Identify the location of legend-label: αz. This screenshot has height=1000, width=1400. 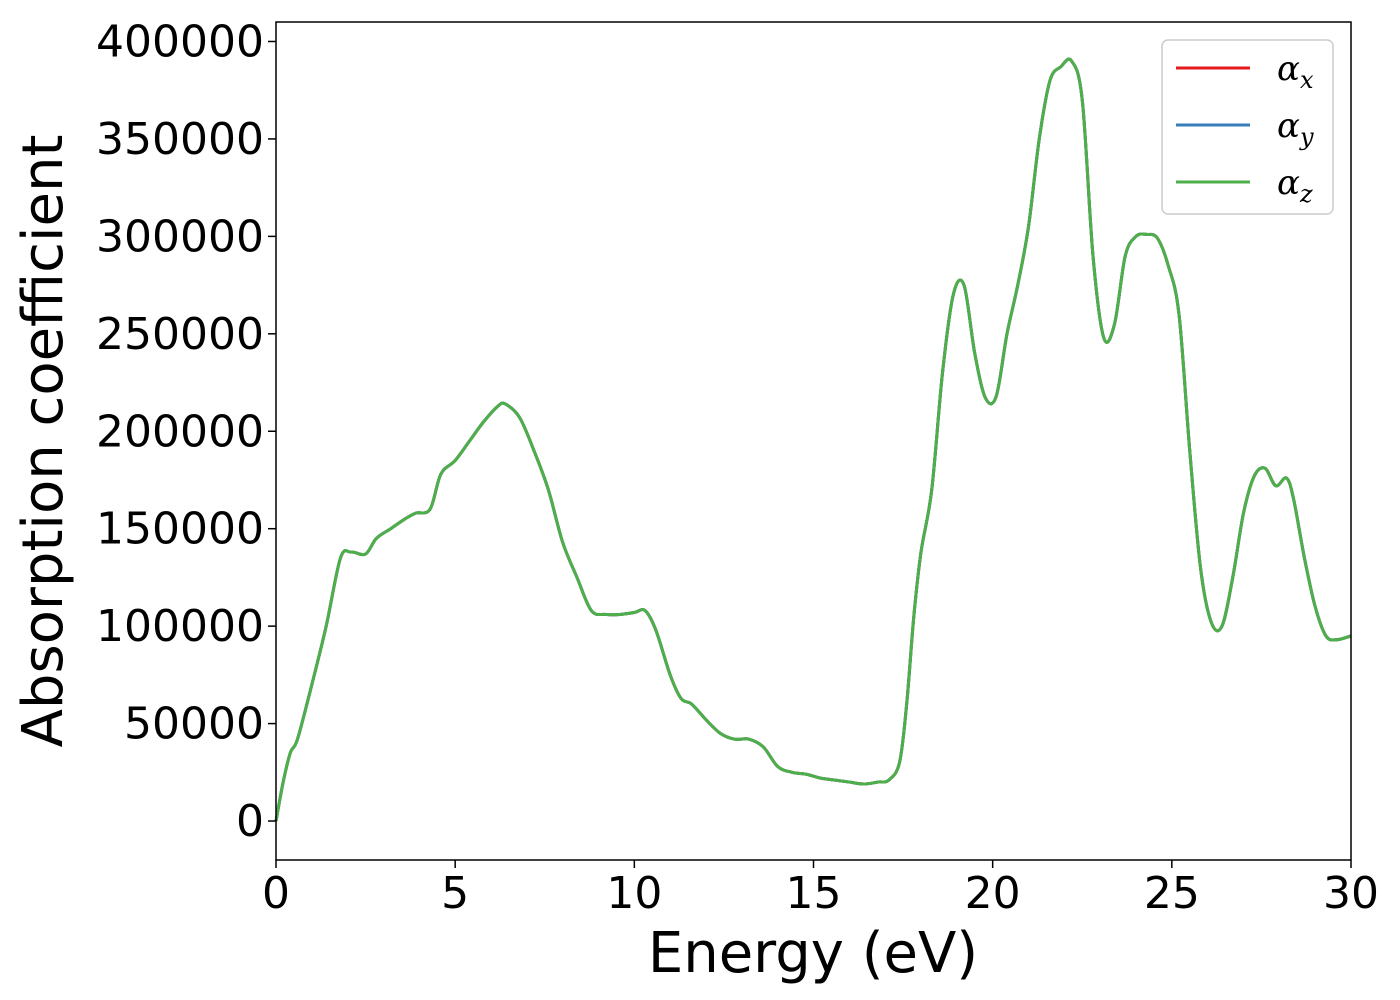
(1295, 185).